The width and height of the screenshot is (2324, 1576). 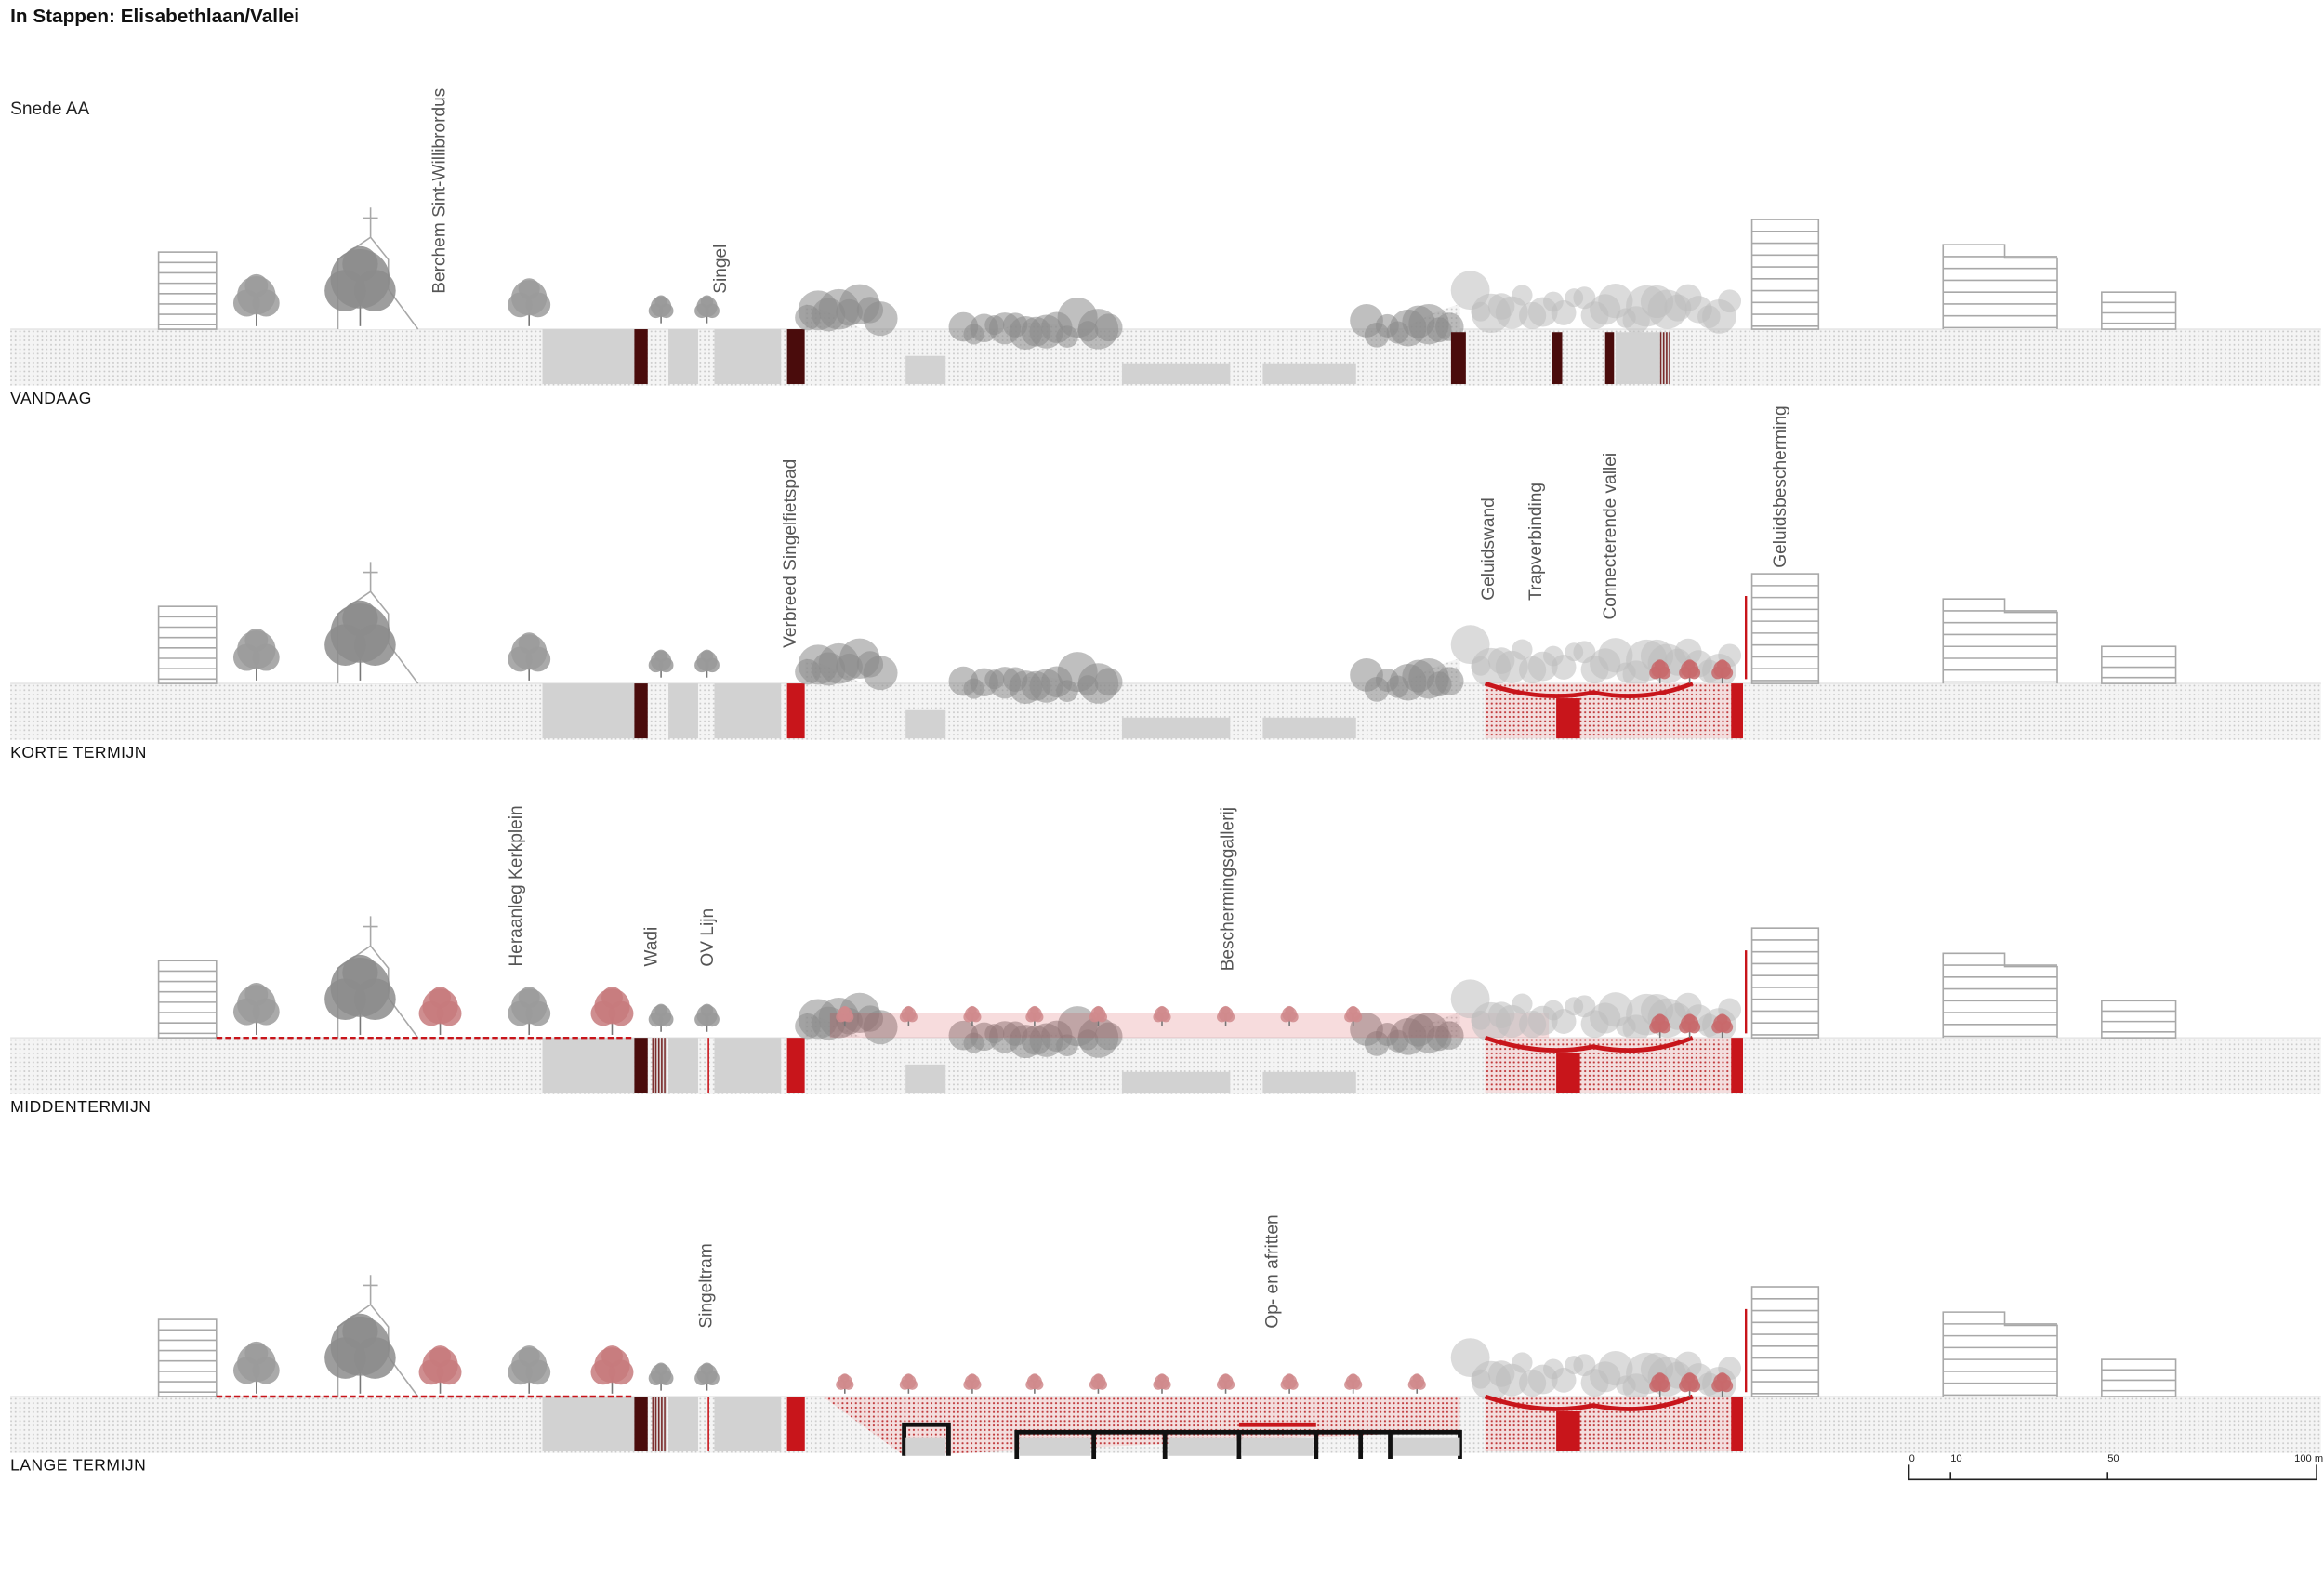 I want to click on annotation: Trapverbinding, so click(x=1536, y=542).